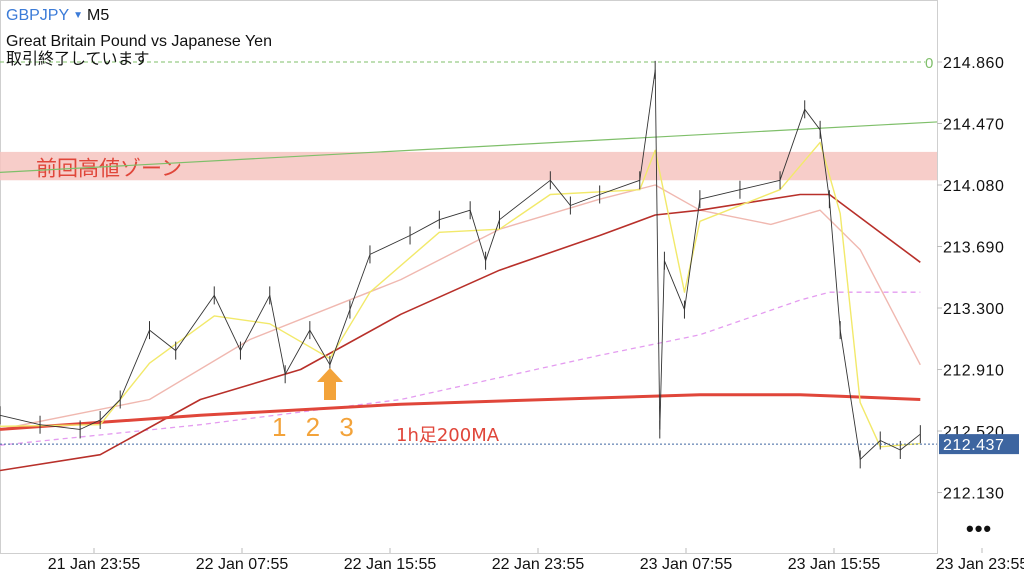 This screenshot has height=576, width=1024. Describe the element at coordinates (316, 427) in the screenshot. I see `count-label: 1 2 3` at that location.